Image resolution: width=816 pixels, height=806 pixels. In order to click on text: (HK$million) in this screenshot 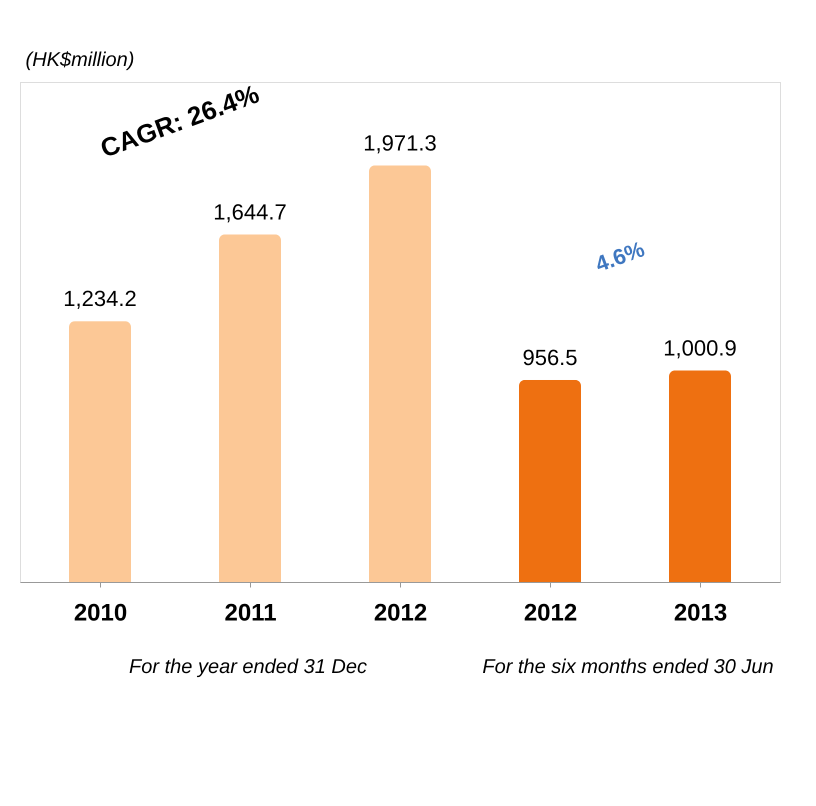, I will do `click(80, 60)`.